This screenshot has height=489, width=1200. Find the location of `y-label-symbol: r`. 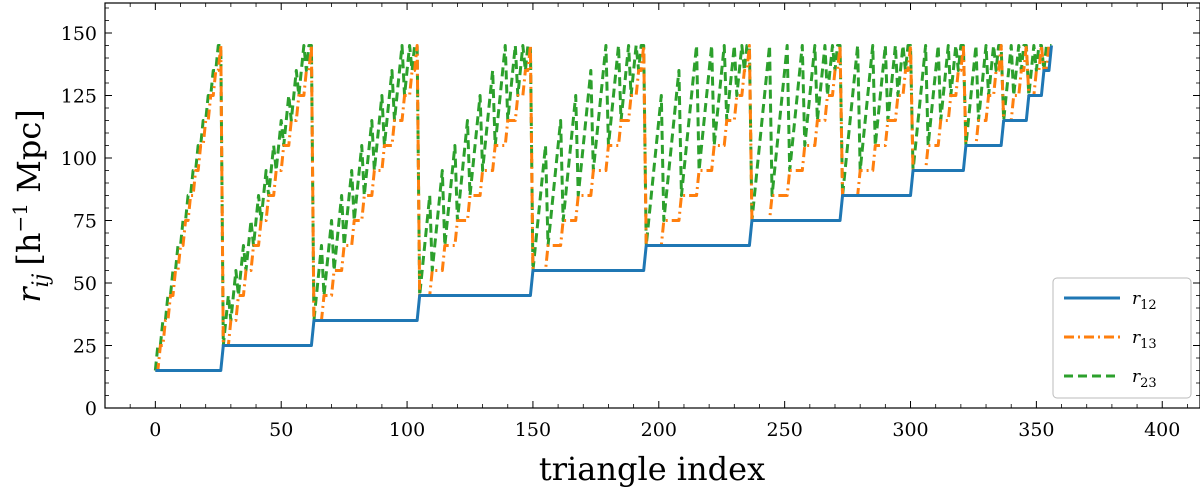

y-label-symbol: r is located at coordinates (29, 294).